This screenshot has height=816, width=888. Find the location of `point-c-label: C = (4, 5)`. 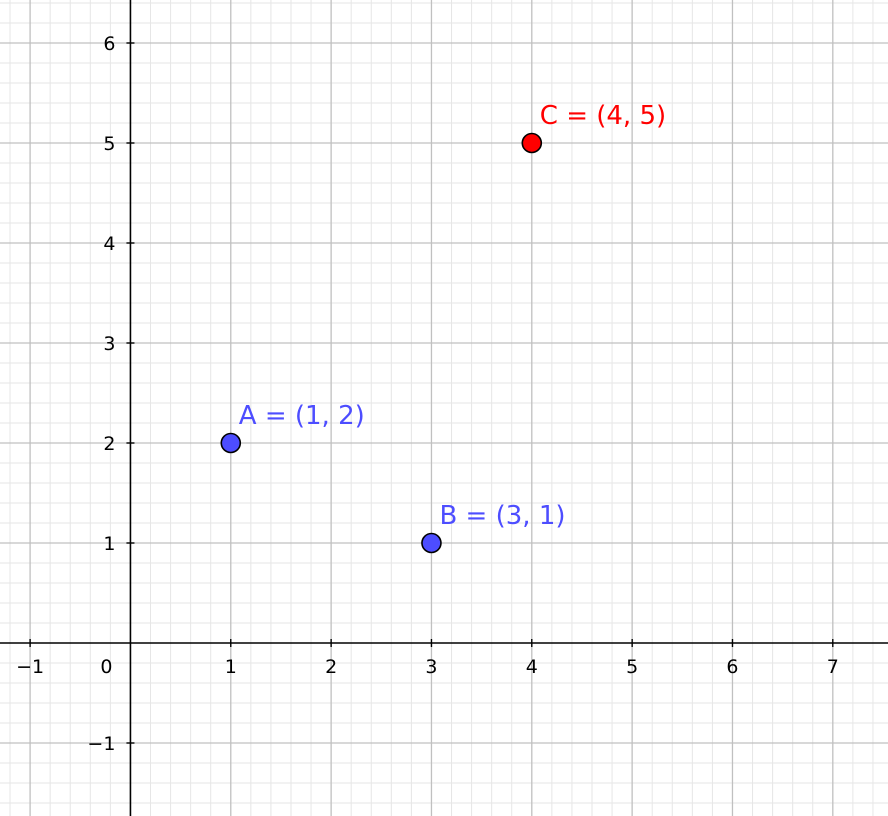

point-c-label: C = (4, 5) is located at coordinates (603, 116).